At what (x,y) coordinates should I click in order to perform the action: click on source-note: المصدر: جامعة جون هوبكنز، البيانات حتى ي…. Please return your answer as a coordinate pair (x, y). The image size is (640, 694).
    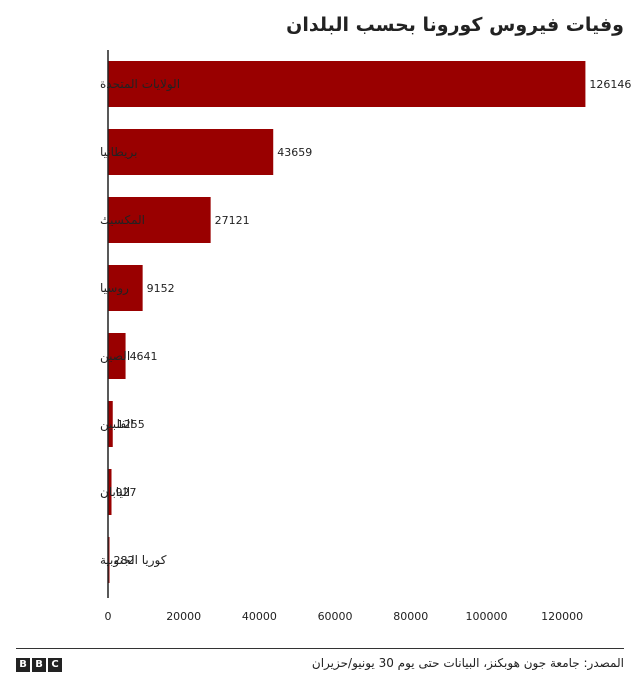
    Looking at the image, I should click on (467, 663).